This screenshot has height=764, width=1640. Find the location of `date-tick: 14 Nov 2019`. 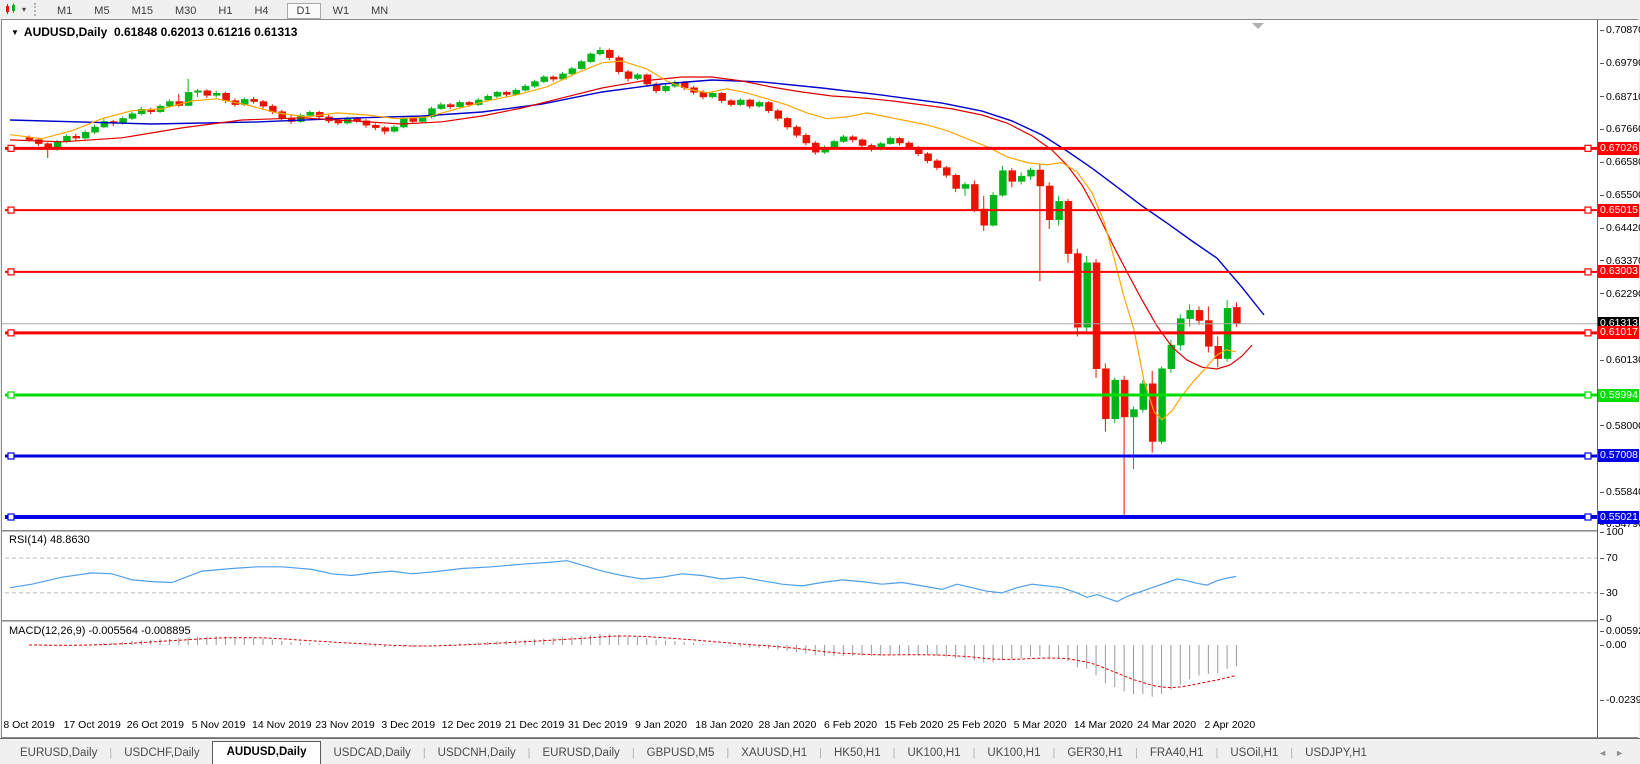

date-tick: 14 Nov 2019 is located at coordinates (282, 725).